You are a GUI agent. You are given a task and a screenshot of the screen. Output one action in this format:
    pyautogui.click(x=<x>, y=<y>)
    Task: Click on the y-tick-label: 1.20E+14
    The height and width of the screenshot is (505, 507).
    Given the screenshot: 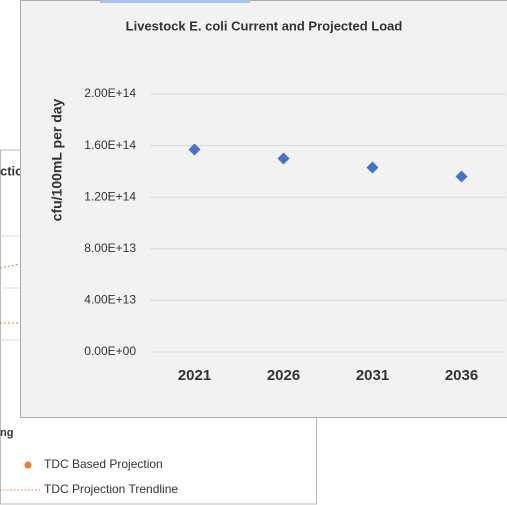 What is the action you would take?
    pyautogui.click(x=110, y=196)
    